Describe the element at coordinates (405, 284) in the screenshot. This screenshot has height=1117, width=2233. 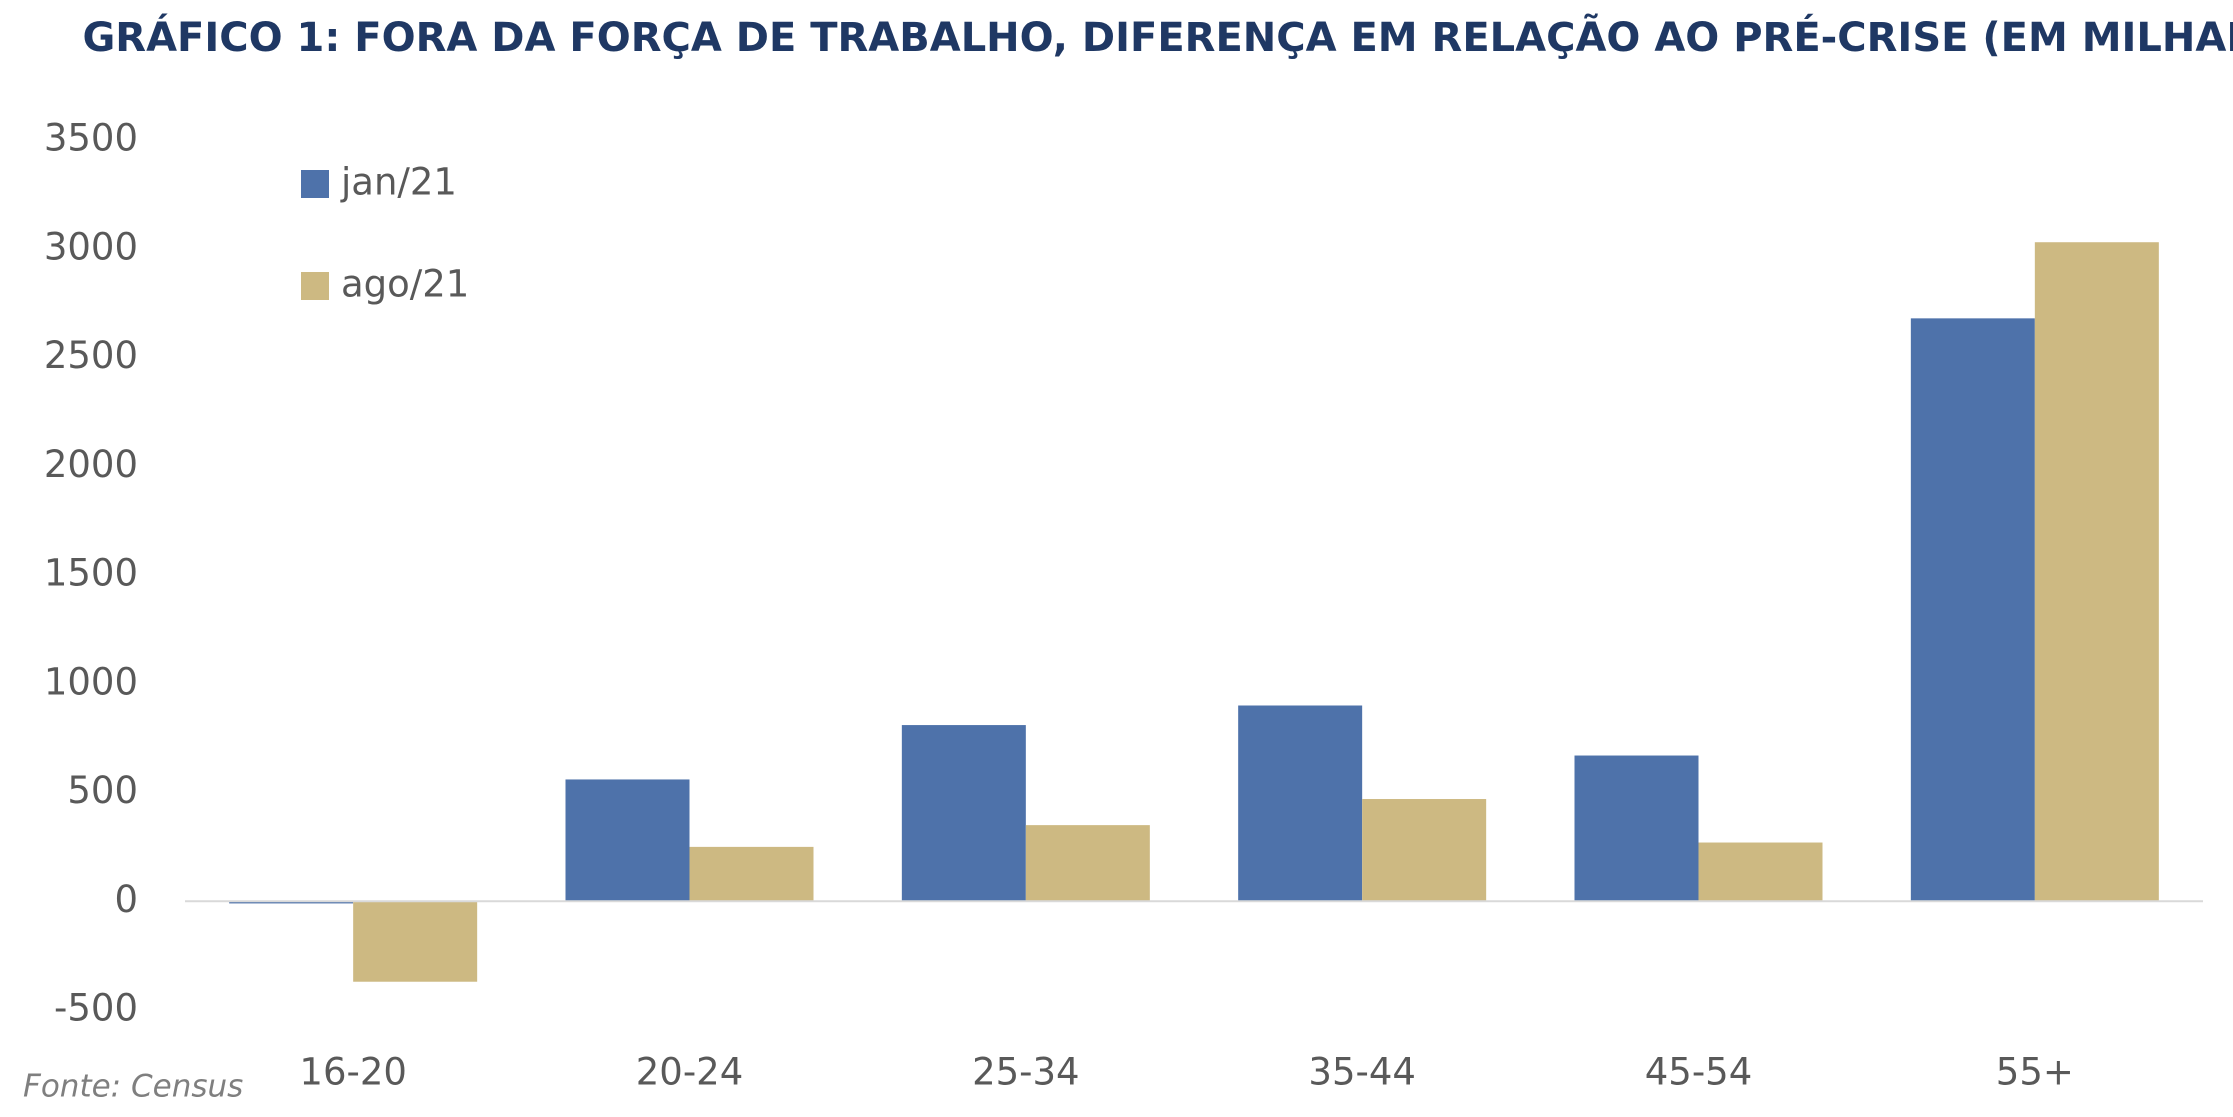
I see `legend-label: ago/21` at that location.